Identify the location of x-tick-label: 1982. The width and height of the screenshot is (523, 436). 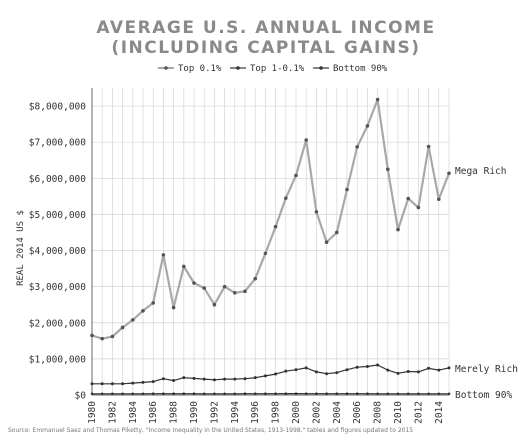
(112, 412).